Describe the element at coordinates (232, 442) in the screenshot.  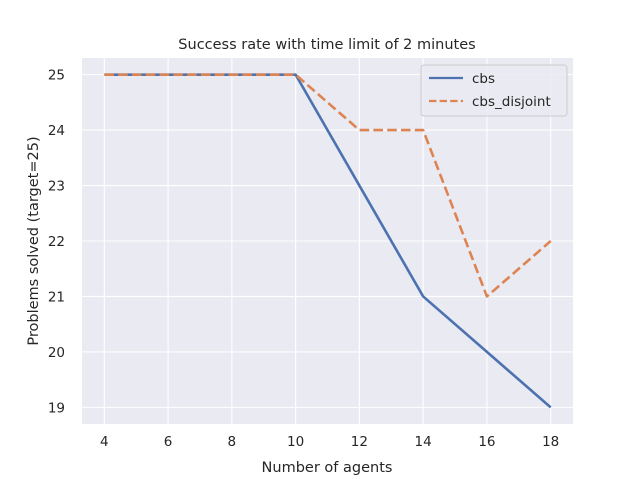
I see `x-tick-label: 8` at that location.